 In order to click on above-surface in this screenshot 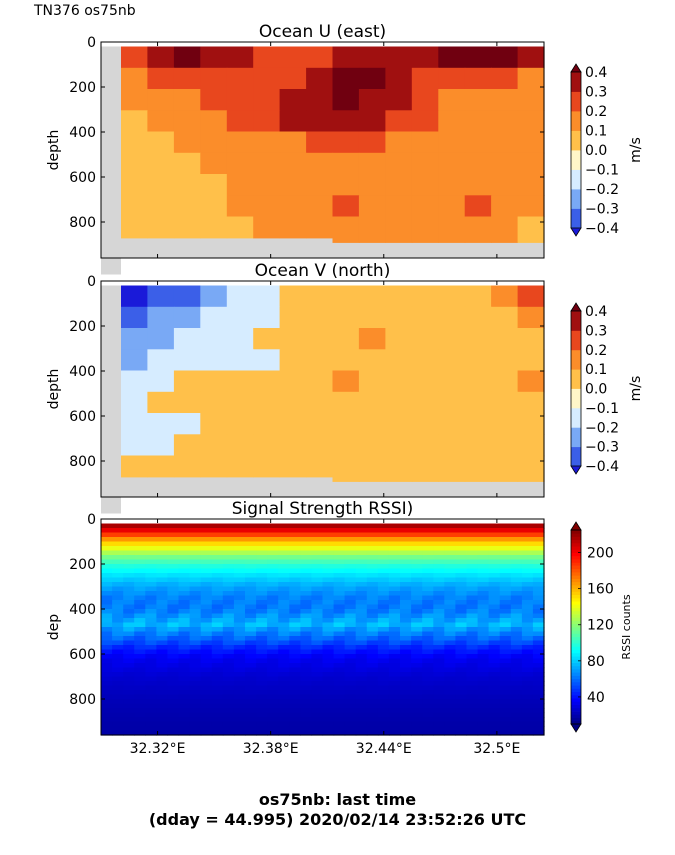, I will do `click(322, 283)`.